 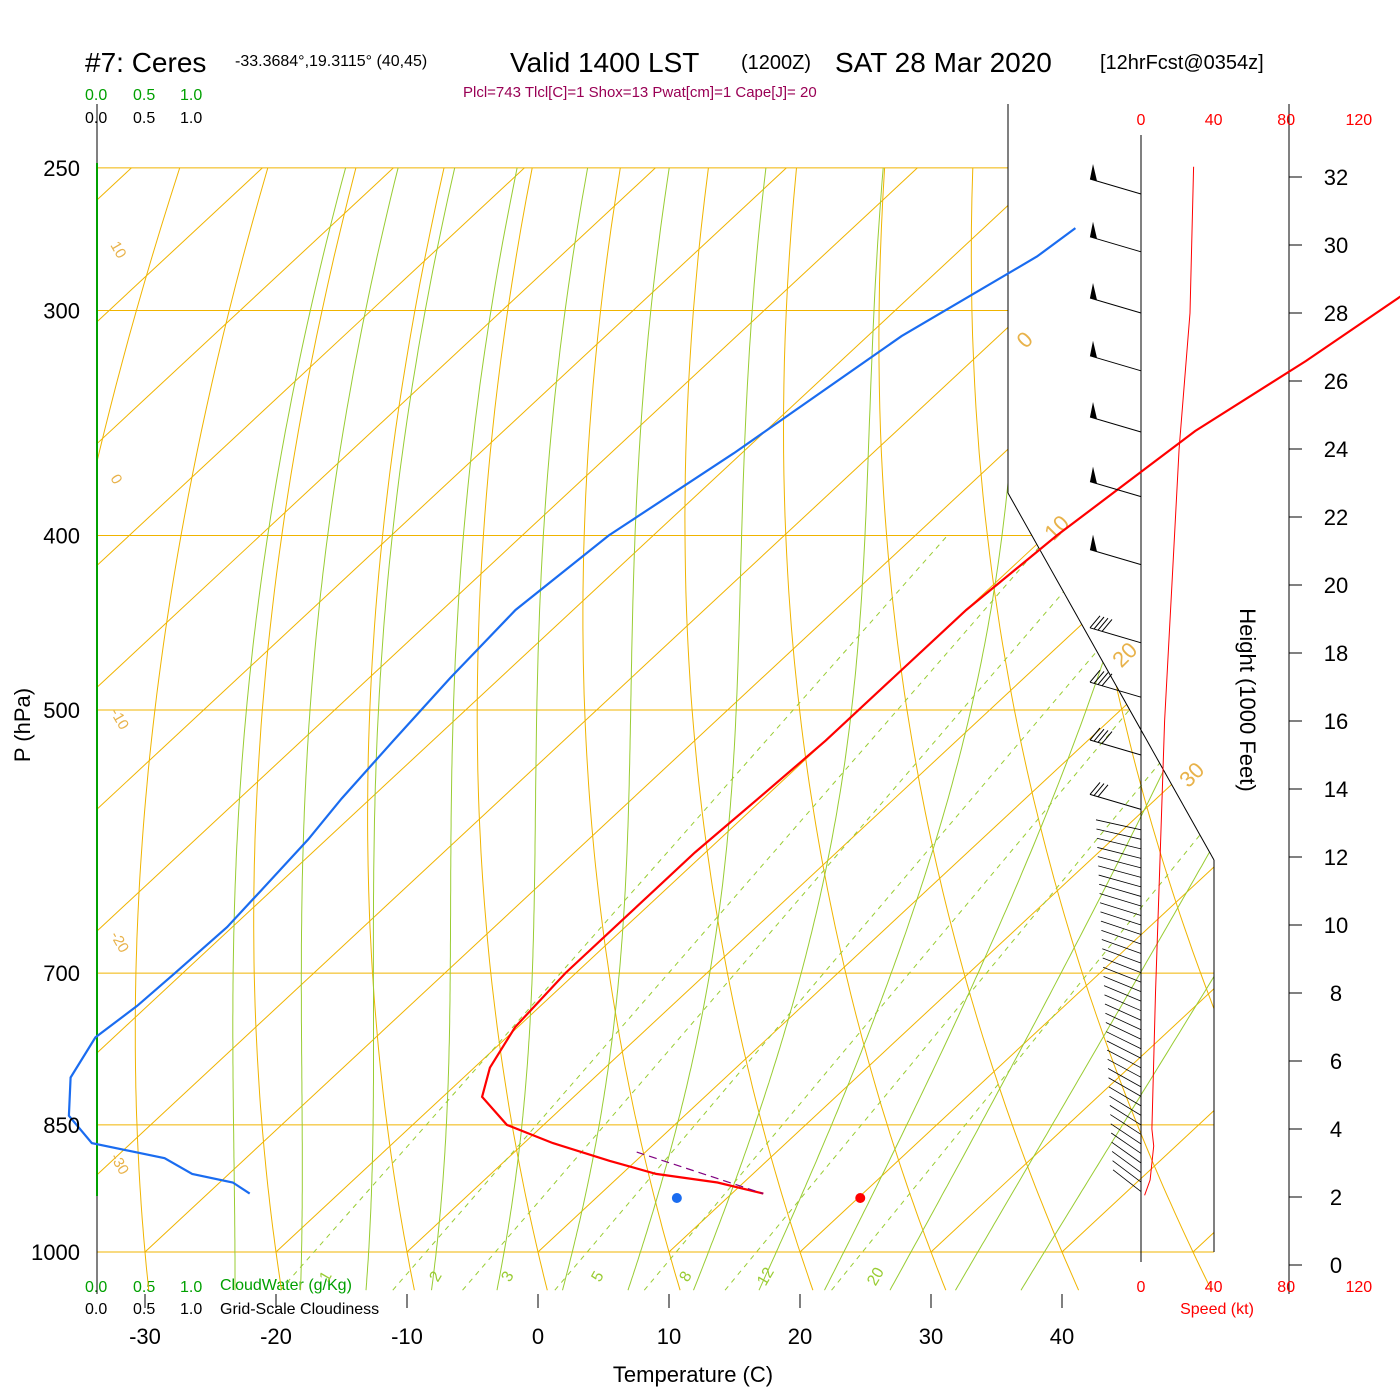 I want to click on height-tick-label: 6, so click(x=1336, y=1061).